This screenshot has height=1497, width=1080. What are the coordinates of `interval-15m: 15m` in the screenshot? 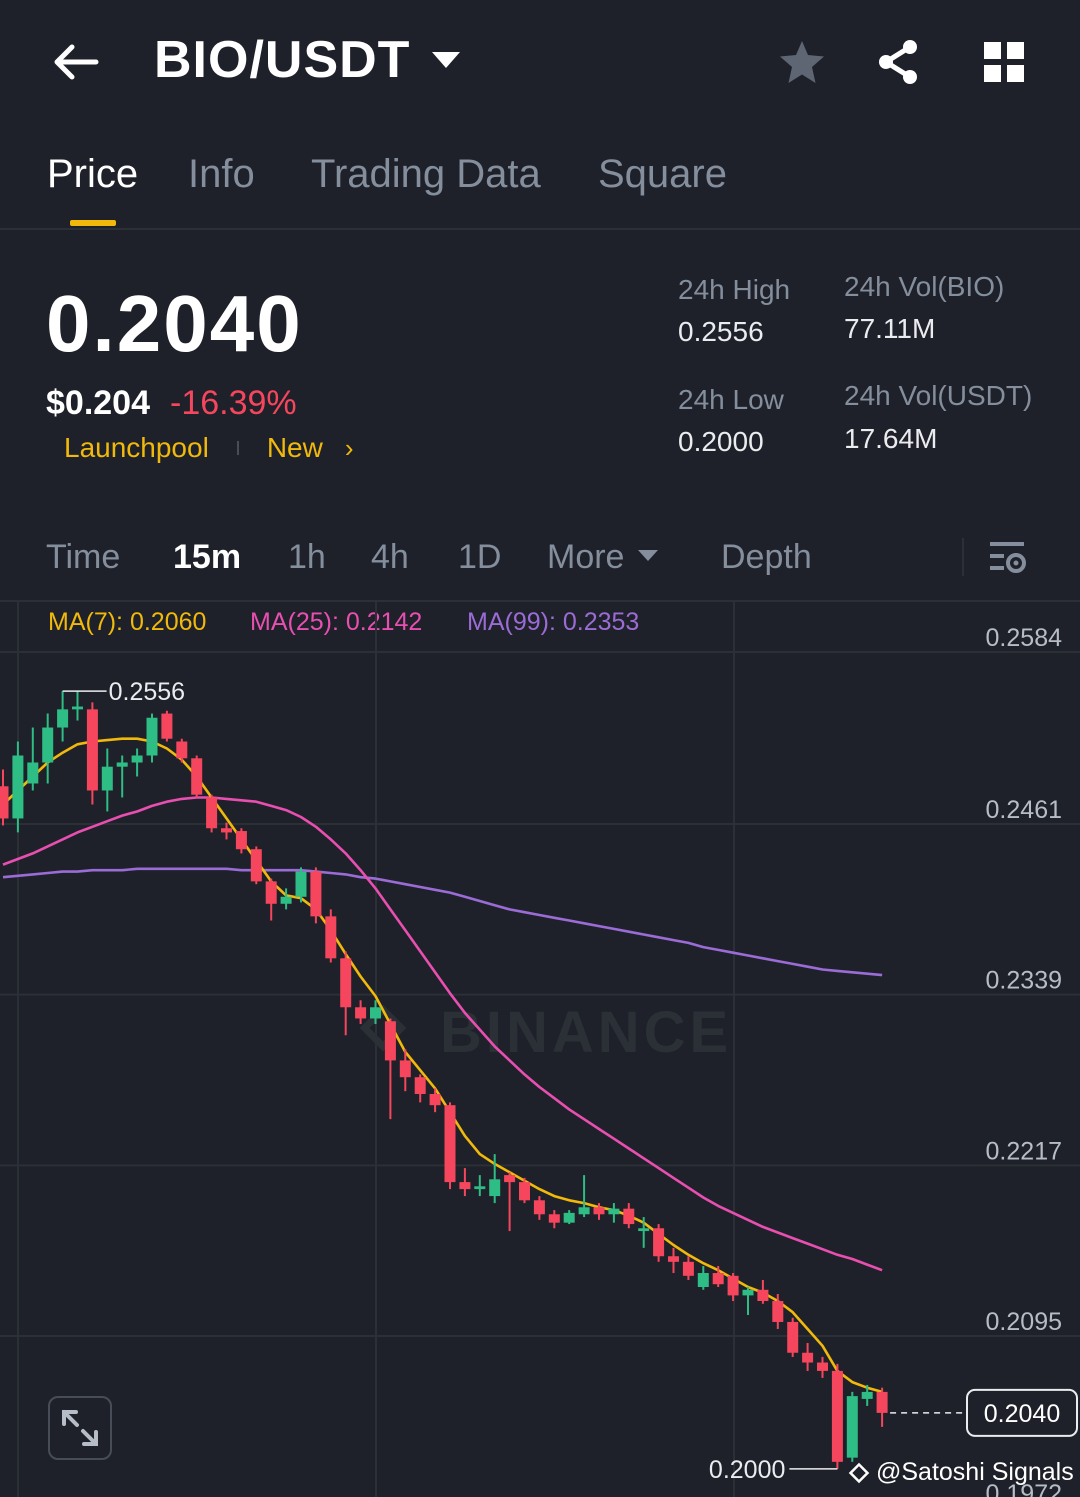 It's located at (207, 557).